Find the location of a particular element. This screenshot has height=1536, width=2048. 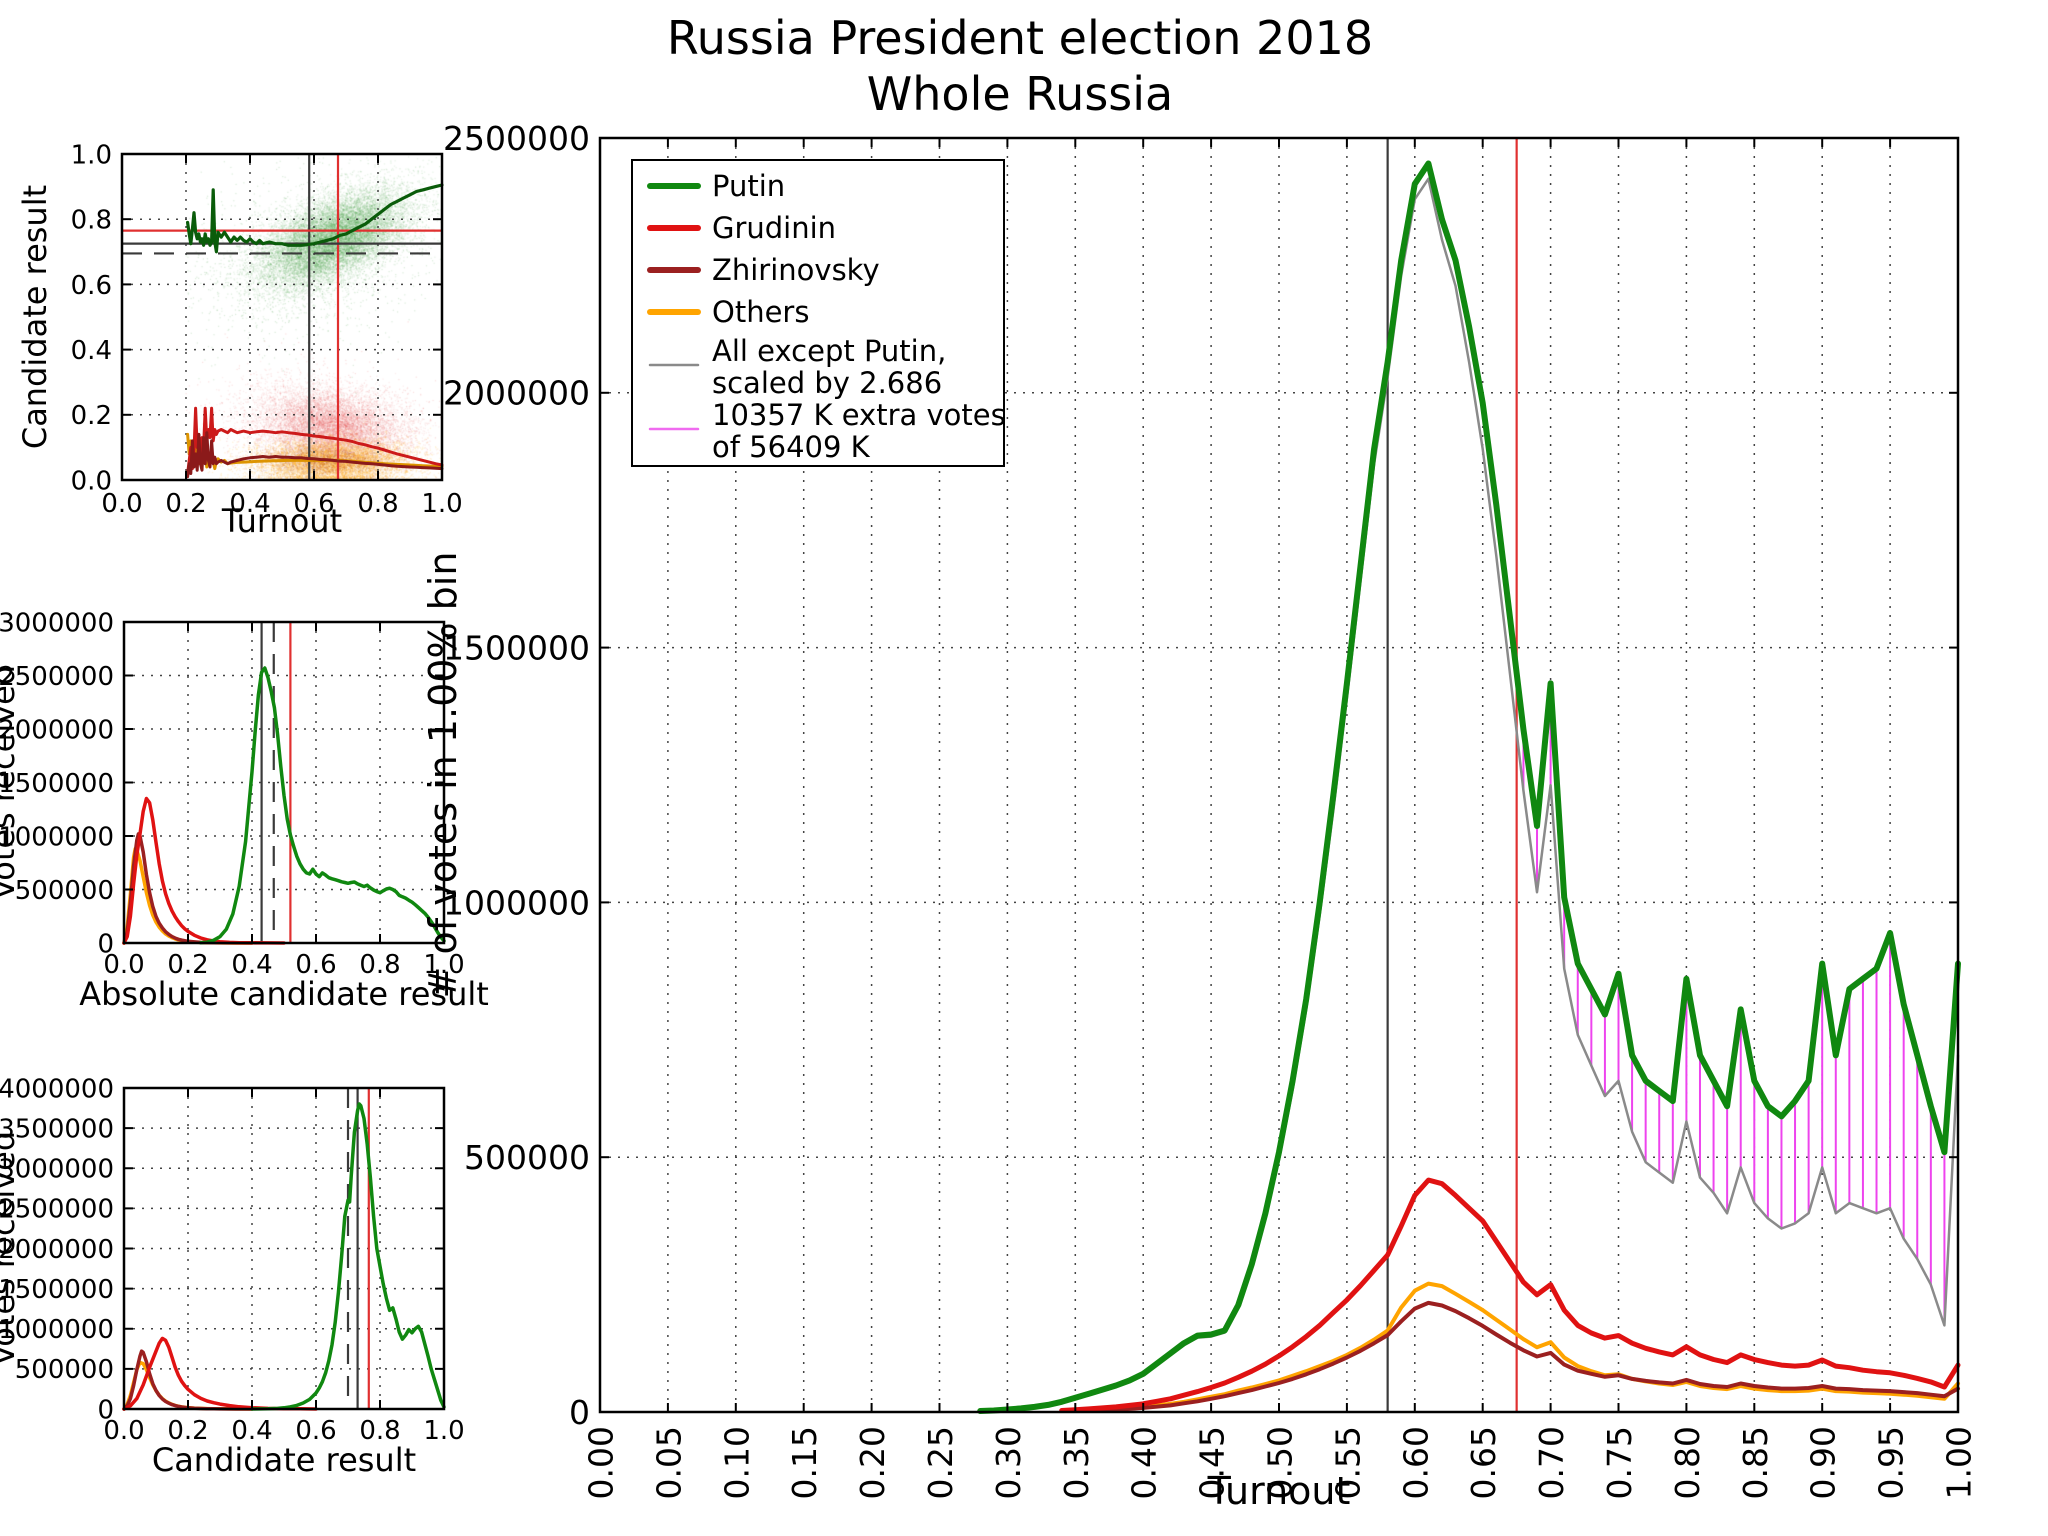

xtick-label: 0.20 is located at coordinates (872, 1462).